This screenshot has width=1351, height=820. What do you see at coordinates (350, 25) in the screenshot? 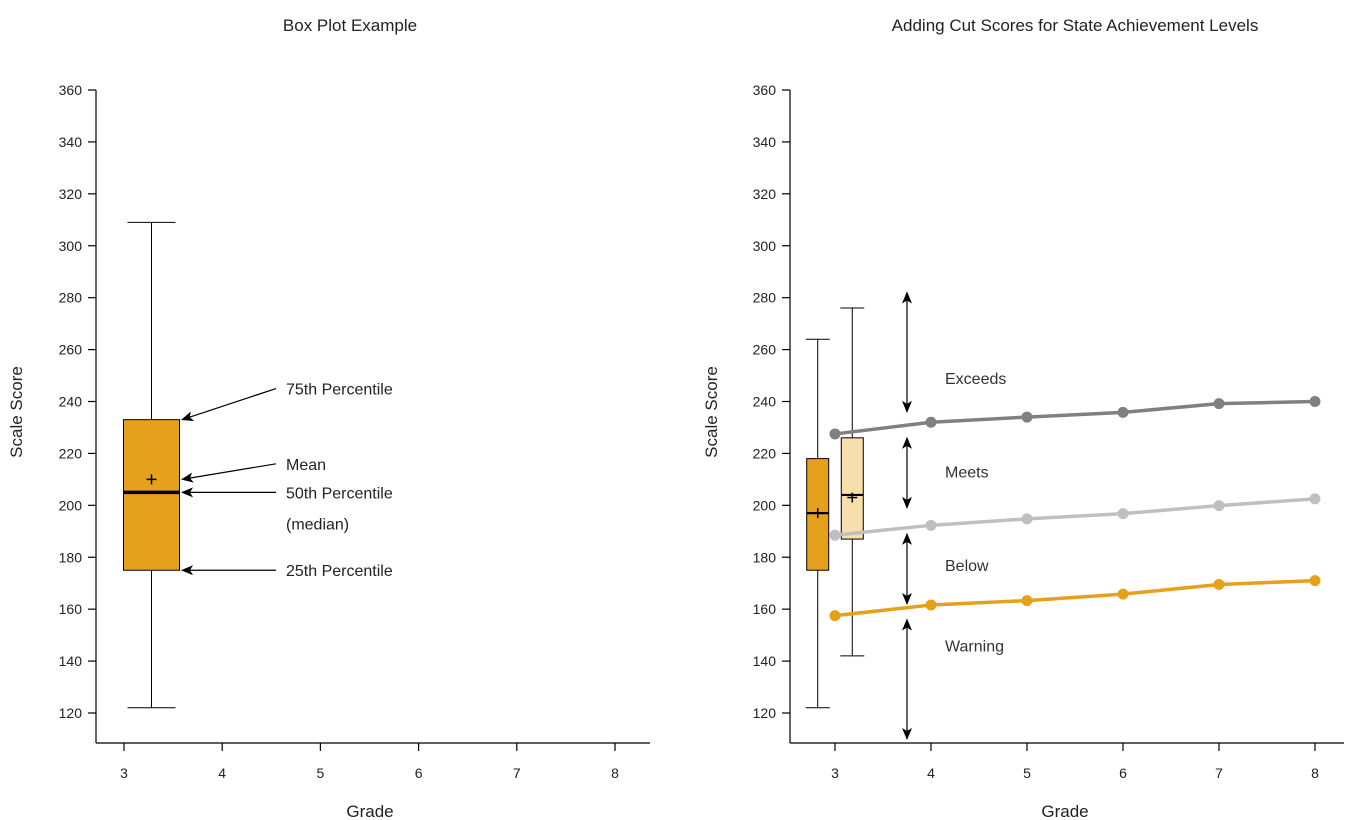
I see `chart-1-title: Box Plot Example` at bounding box center [350, 25].